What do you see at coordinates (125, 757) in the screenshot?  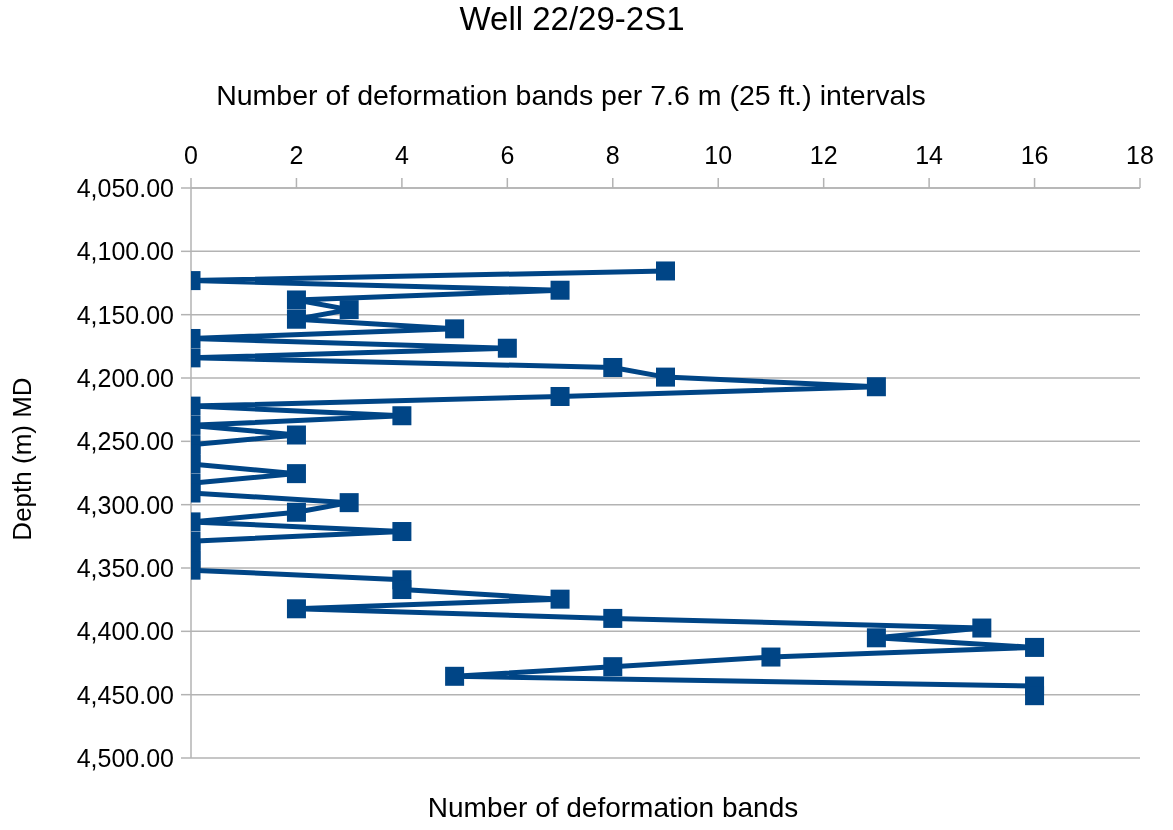 I see `y-tick-label: 4,500.00` at bounding box center [125, 757].